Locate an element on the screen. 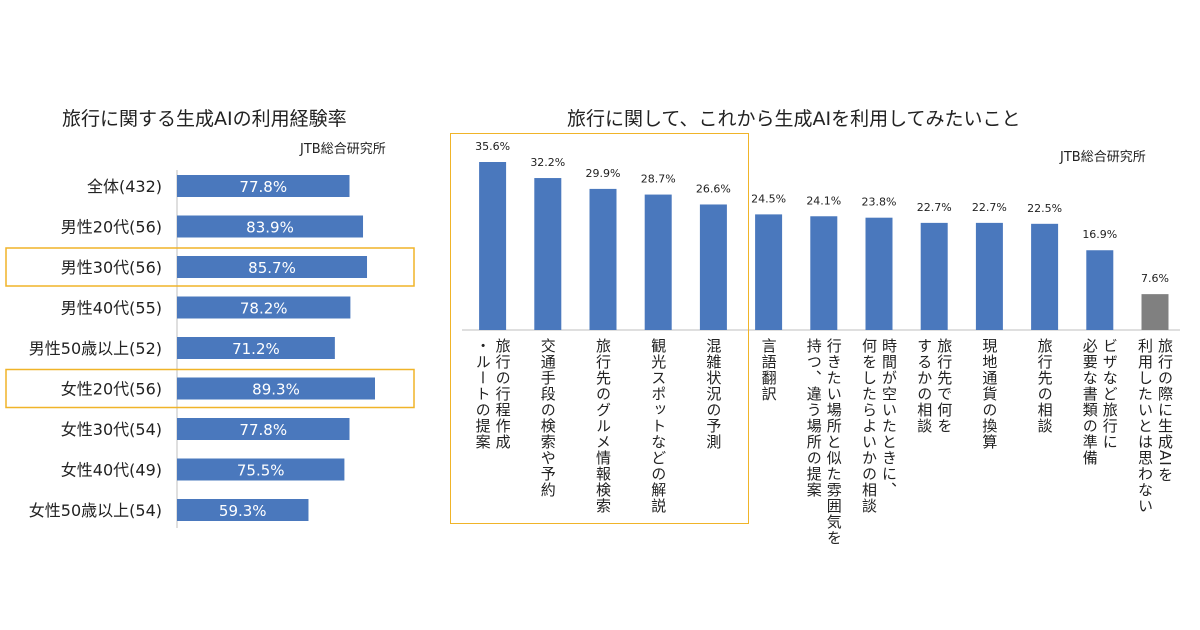 The height and width of the screenshot is (630, 1200). right-category-label: 言語翻訳 is located at coordinates (768, 370).